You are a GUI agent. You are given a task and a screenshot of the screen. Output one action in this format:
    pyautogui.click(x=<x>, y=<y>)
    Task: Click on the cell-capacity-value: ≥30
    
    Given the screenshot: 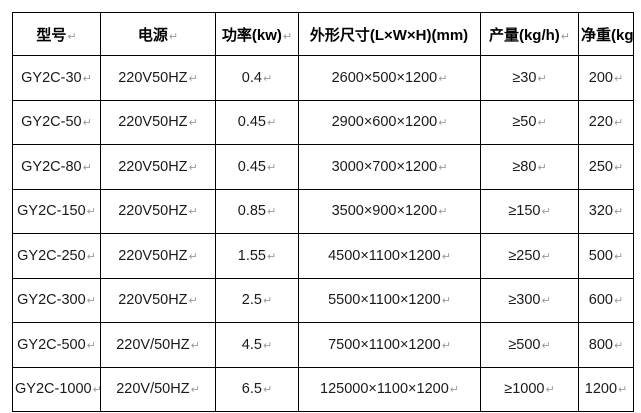 What is the action you would take?
    pyautogui.click(x=524, y=77)
    